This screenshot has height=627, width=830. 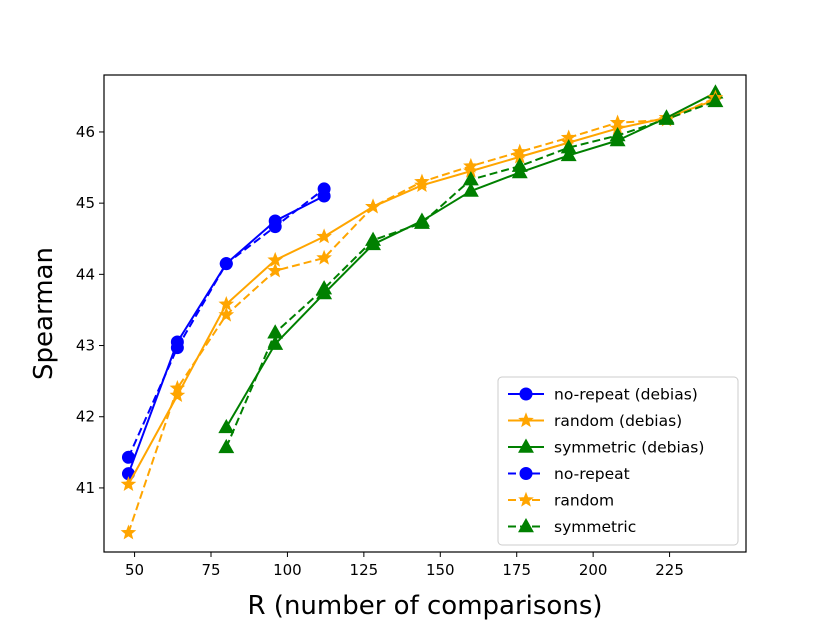 I want to click on legend-item: symmetric (debias), so click(x=606, y=448).